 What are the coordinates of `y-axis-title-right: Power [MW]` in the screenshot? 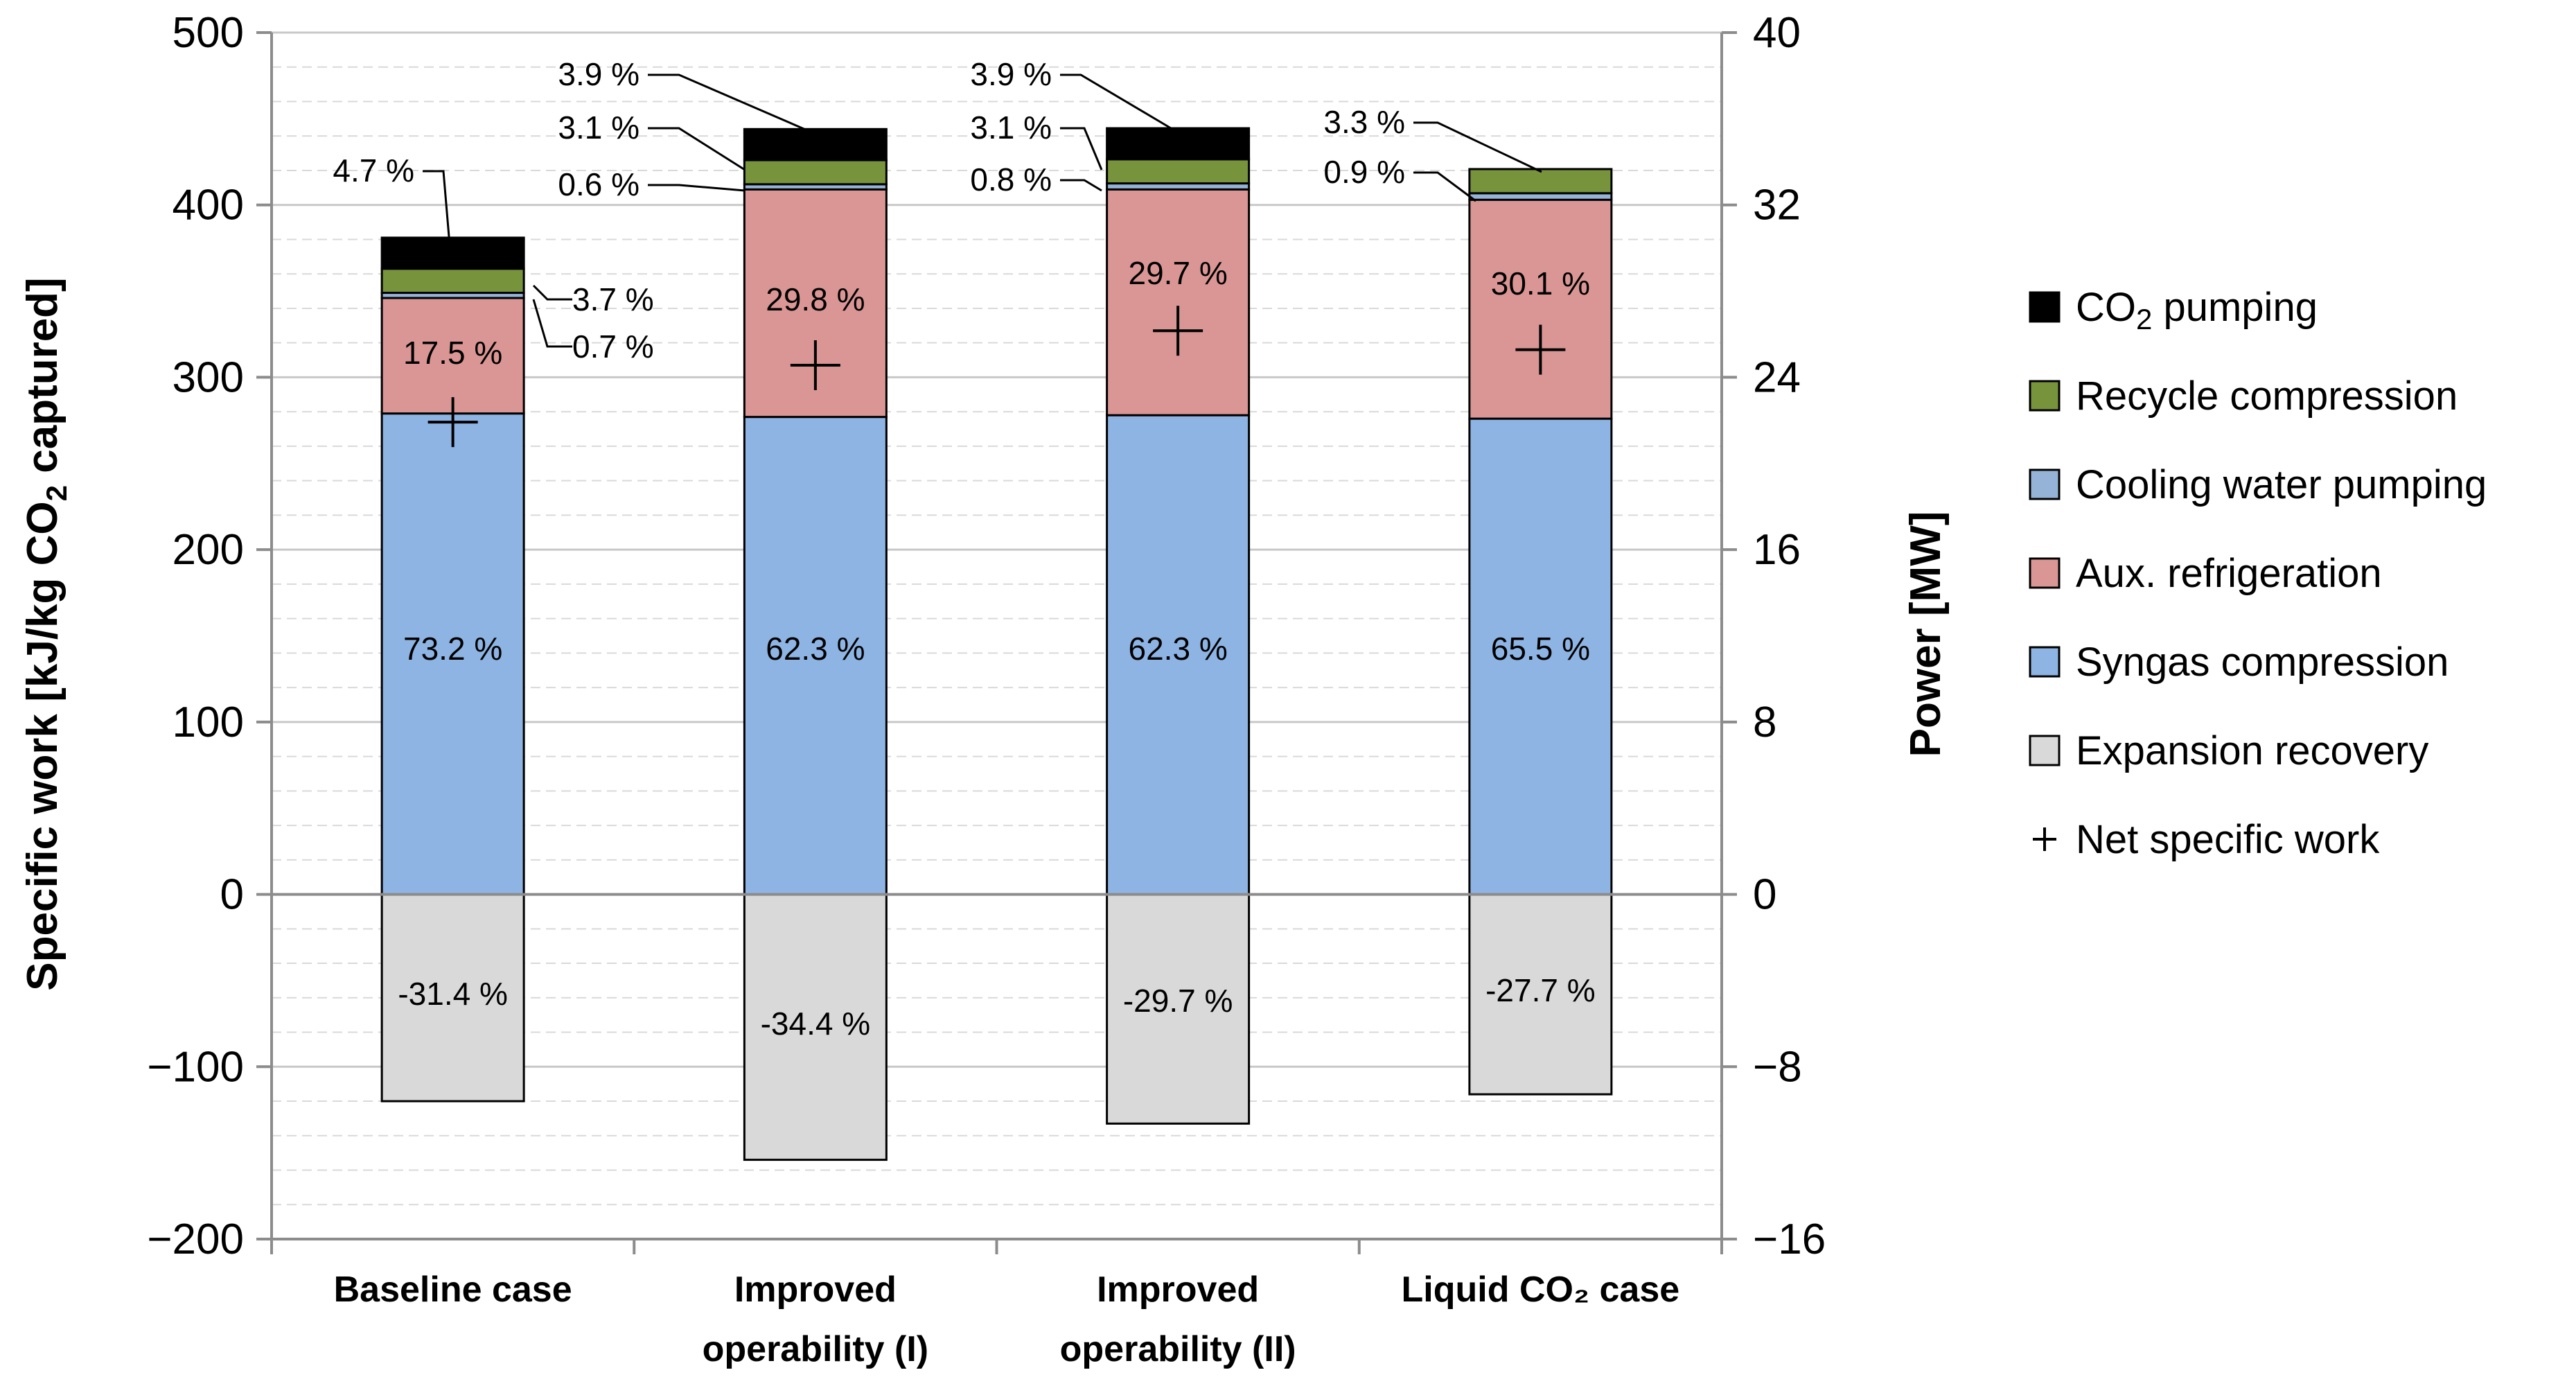 It's located at (1926, 634).